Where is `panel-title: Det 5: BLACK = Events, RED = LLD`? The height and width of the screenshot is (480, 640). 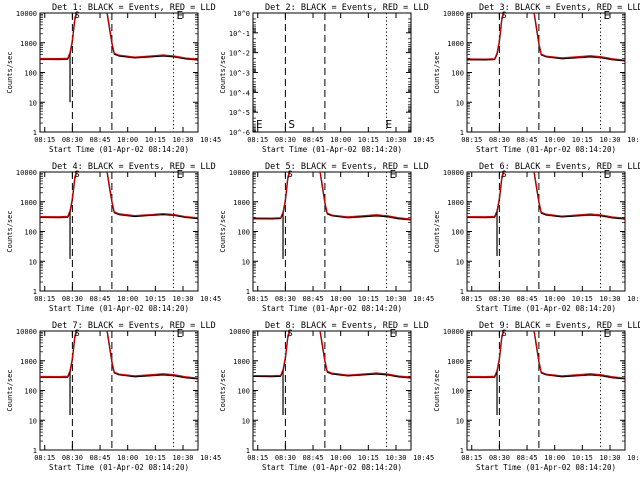
panel-title: Det 5: BLACK = Events, RED = LLD is located at coordinates (347, 167).